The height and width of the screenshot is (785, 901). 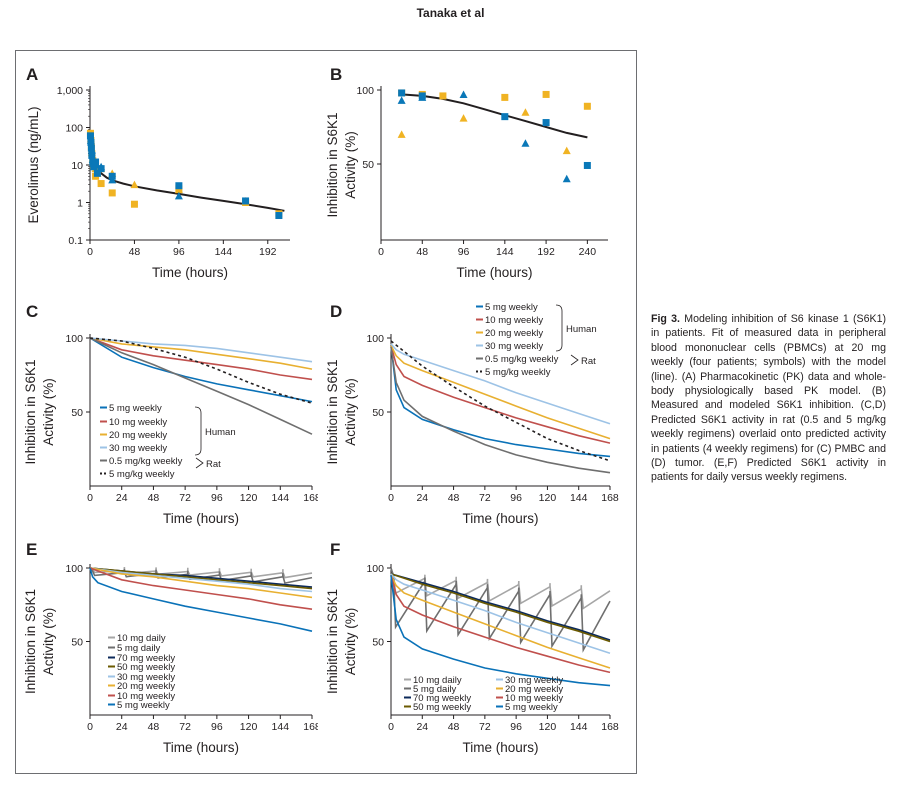 What do you see at coordinates (199, 463) in the screenshot?
I see `legend-rat-bracket` at bounding box center [199, 463].